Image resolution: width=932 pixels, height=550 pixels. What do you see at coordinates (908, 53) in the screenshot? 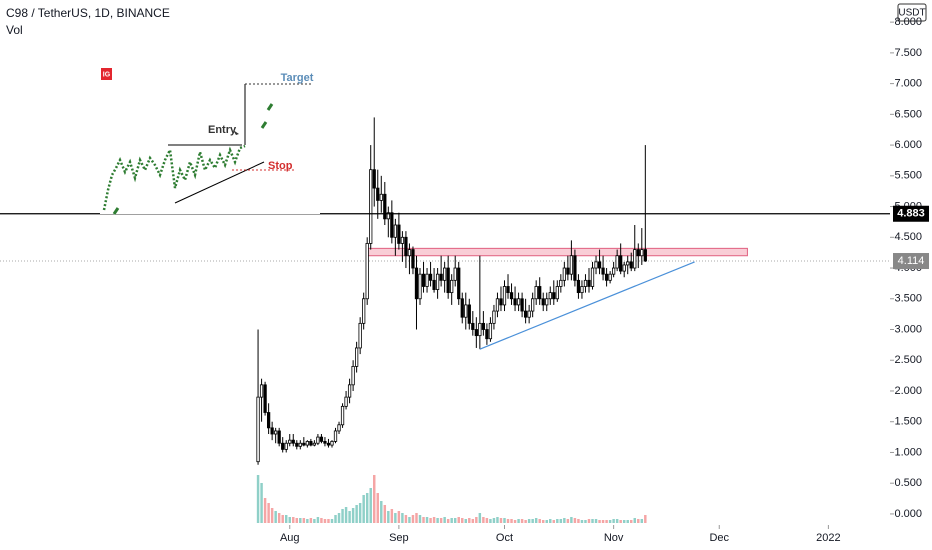
I see `y-tick-label: 7.500` at bounding box center [908, 53].